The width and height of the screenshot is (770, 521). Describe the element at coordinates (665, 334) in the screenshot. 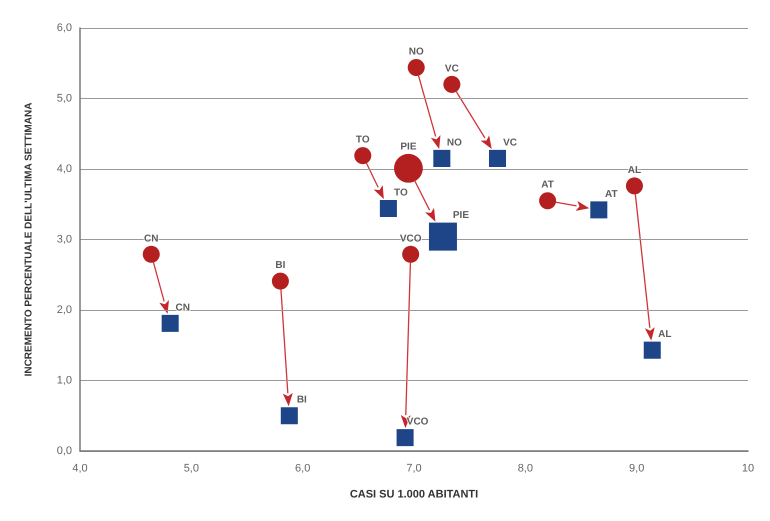

I see `annotation: AL` at that location.